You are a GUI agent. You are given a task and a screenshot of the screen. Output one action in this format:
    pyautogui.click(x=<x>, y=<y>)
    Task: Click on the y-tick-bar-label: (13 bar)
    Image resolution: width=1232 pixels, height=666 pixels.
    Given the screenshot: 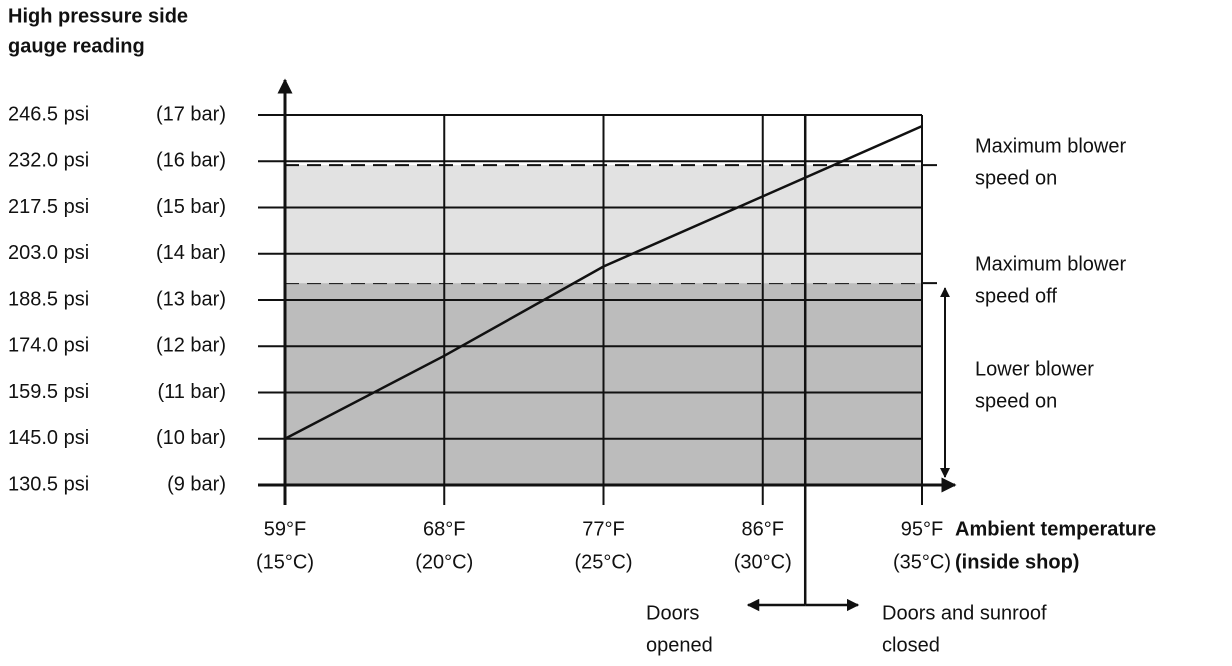 What is the action you would take?
    pyautogui.click(x=191, y=299)
    